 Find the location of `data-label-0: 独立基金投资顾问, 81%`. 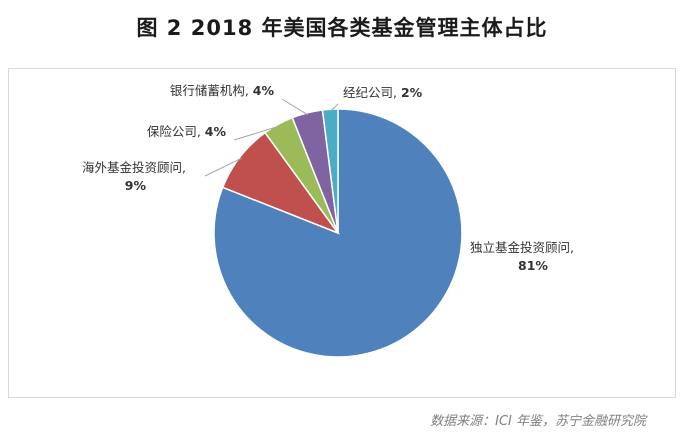

data-label-0: 独立基金投资顾问, 81% is located at coordinates (522, 256).